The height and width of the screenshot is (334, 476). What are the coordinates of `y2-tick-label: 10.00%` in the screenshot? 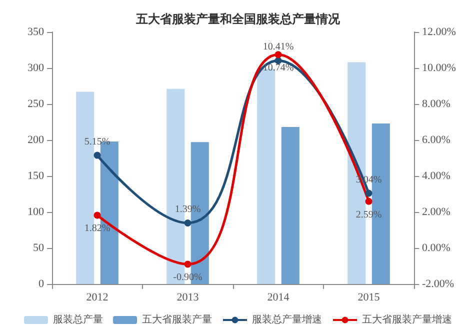 It's located at (439, 68).